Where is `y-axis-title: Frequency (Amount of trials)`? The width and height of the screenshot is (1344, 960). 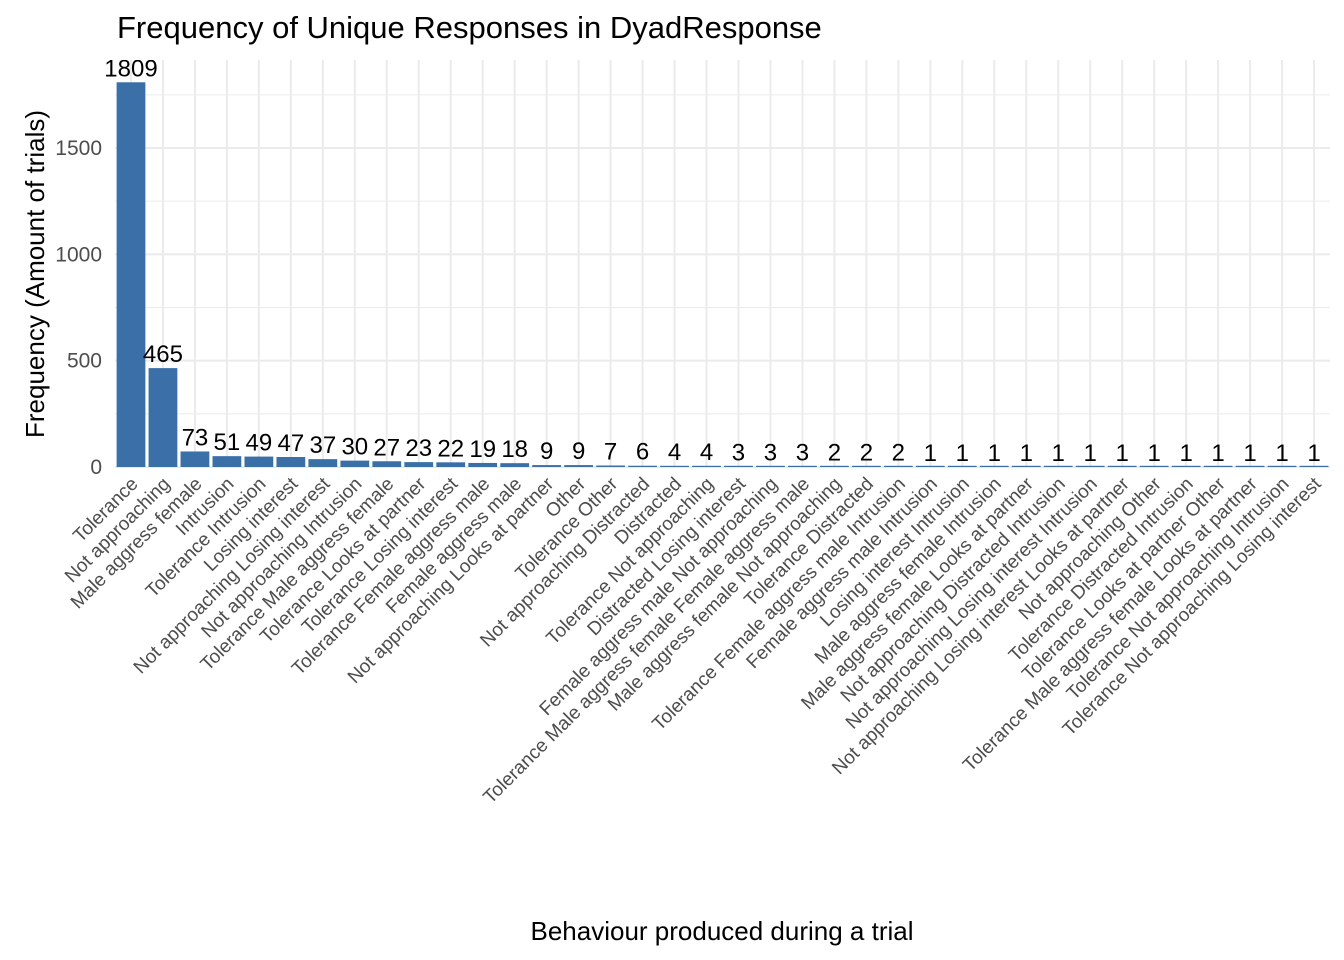
y-axis-title: Frequency (Amount of trials) is located at coordinates (35, 274).